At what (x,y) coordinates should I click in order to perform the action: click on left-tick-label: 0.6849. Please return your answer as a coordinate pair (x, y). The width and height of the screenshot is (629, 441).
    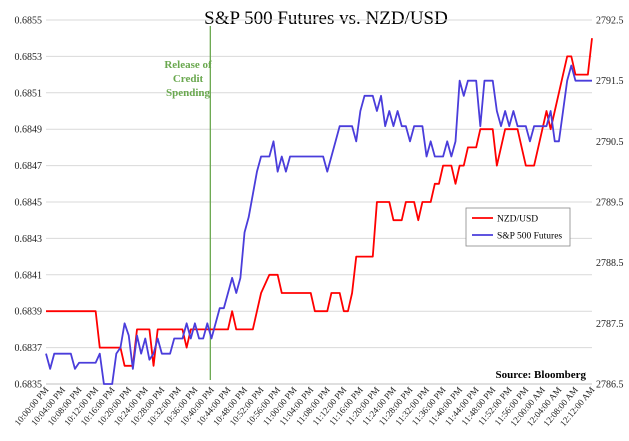
    Looking at the image, I should click on (29, 130).